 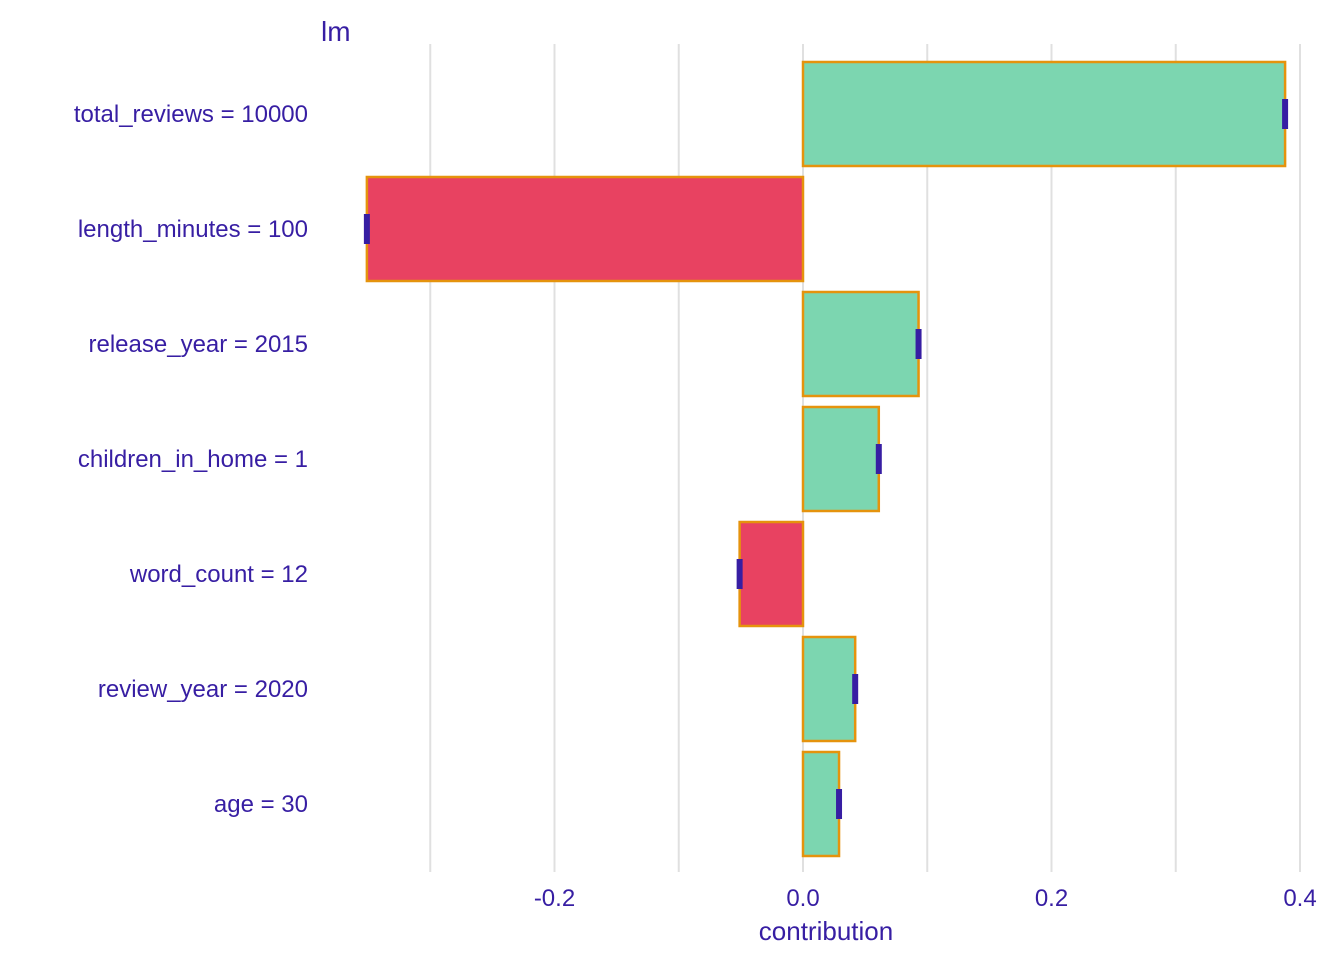 I want to click on x-axis-title: contribution, so click(x=826, y=931).